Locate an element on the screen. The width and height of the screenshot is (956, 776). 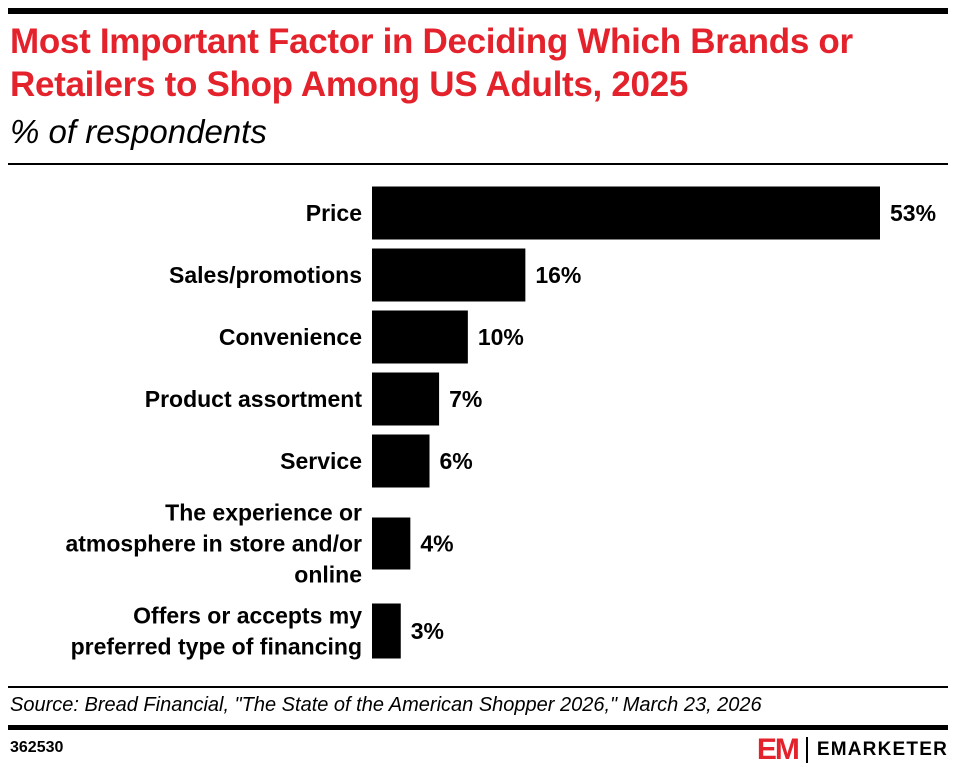
top-rule is located at coordinates (478, 11).